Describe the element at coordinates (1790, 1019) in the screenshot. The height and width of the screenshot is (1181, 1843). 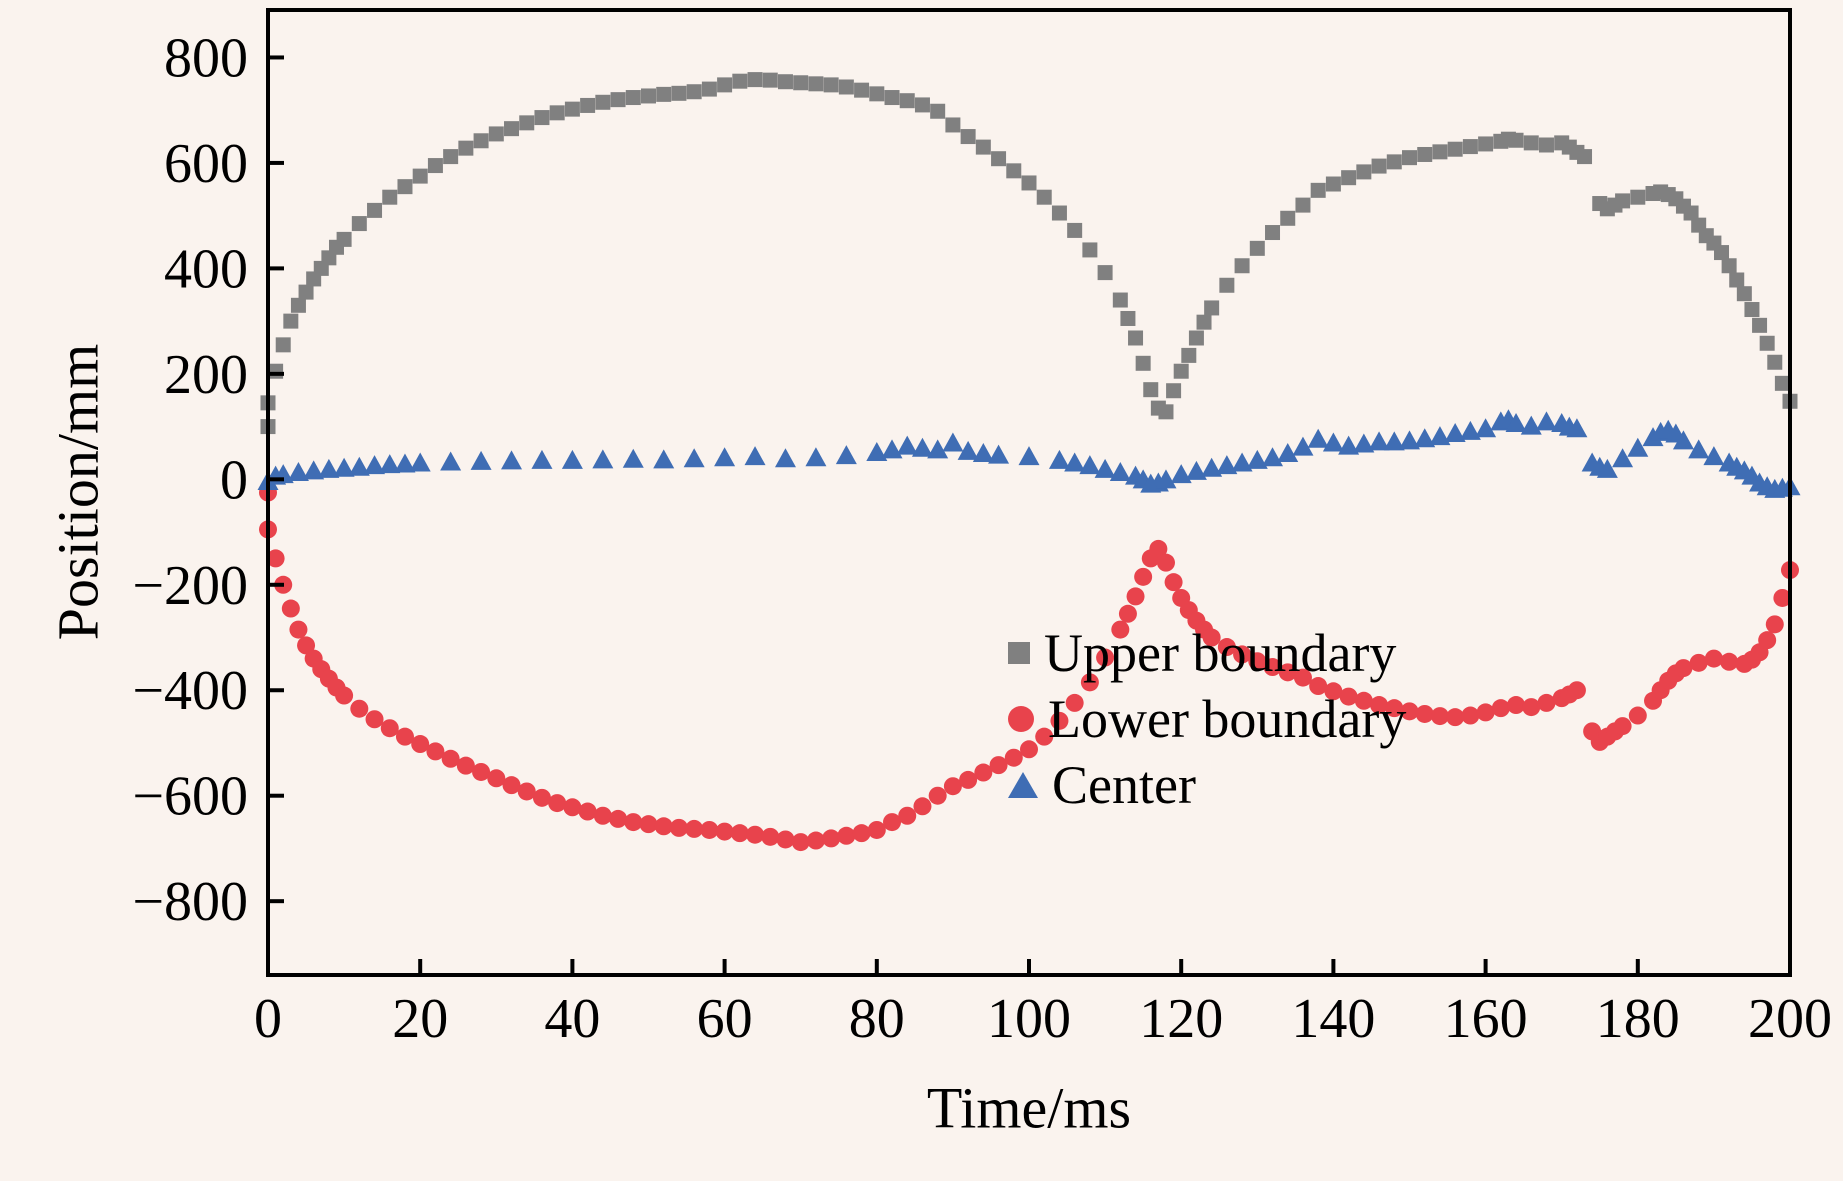
I see `x-tick-label: 200` at that location.